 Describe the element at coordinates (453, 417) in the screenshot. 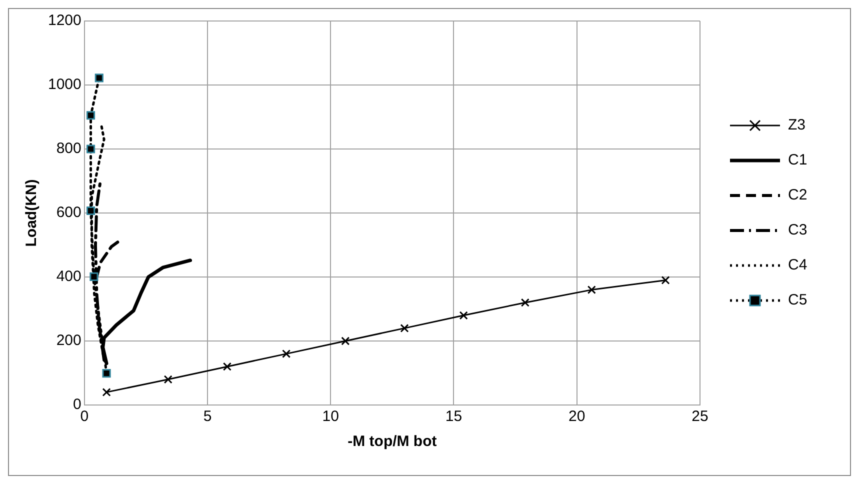

I see `x-tick-label: 15` at that location.